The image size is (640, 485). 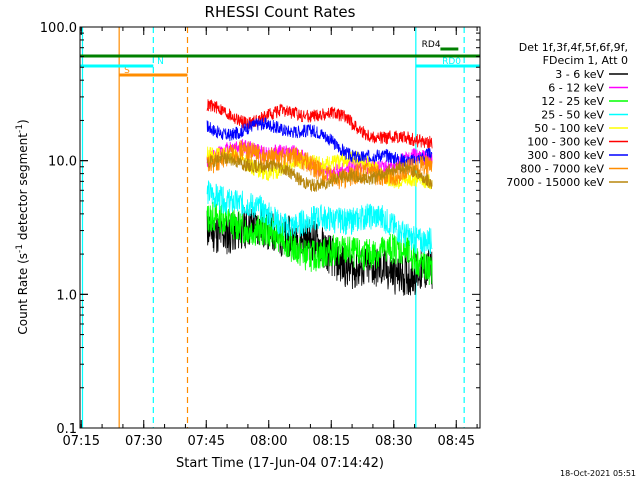 I want to click on legend-item-label: 100 - 300 keV, so click(x=565, y=142).